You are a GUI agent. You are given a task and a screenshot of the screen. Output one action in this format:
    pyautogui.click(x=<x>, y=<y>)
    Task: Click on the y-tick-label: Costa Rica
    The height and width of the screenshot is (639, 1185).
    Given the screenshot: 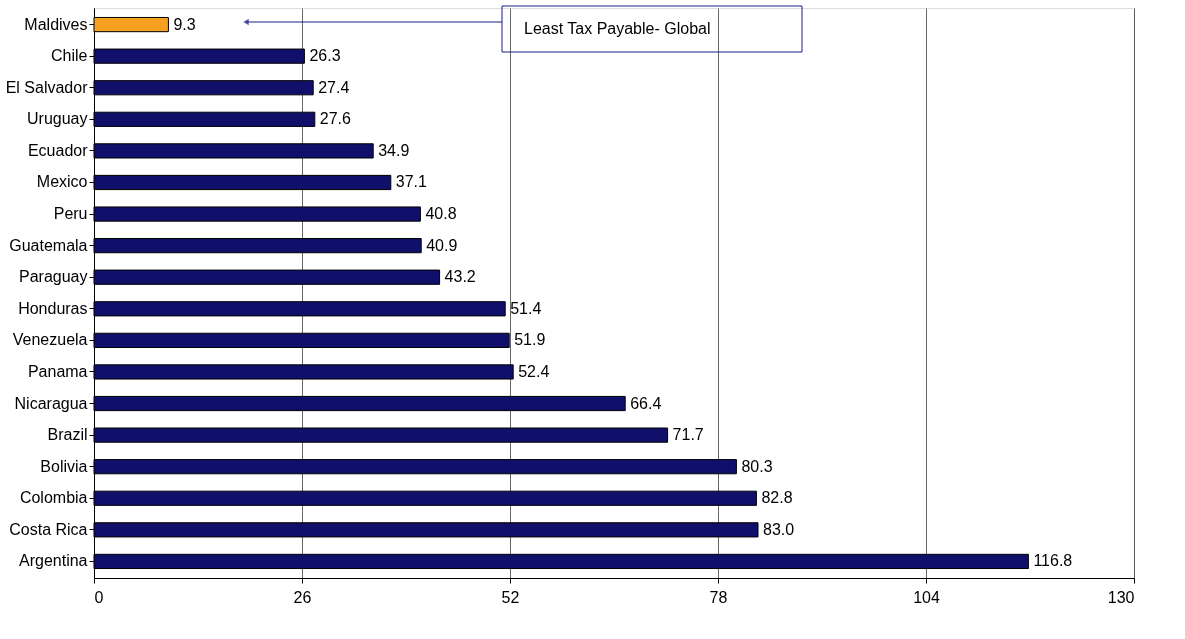 What is the action you would take?
    pyautogui.click(x=48, y=529)
    